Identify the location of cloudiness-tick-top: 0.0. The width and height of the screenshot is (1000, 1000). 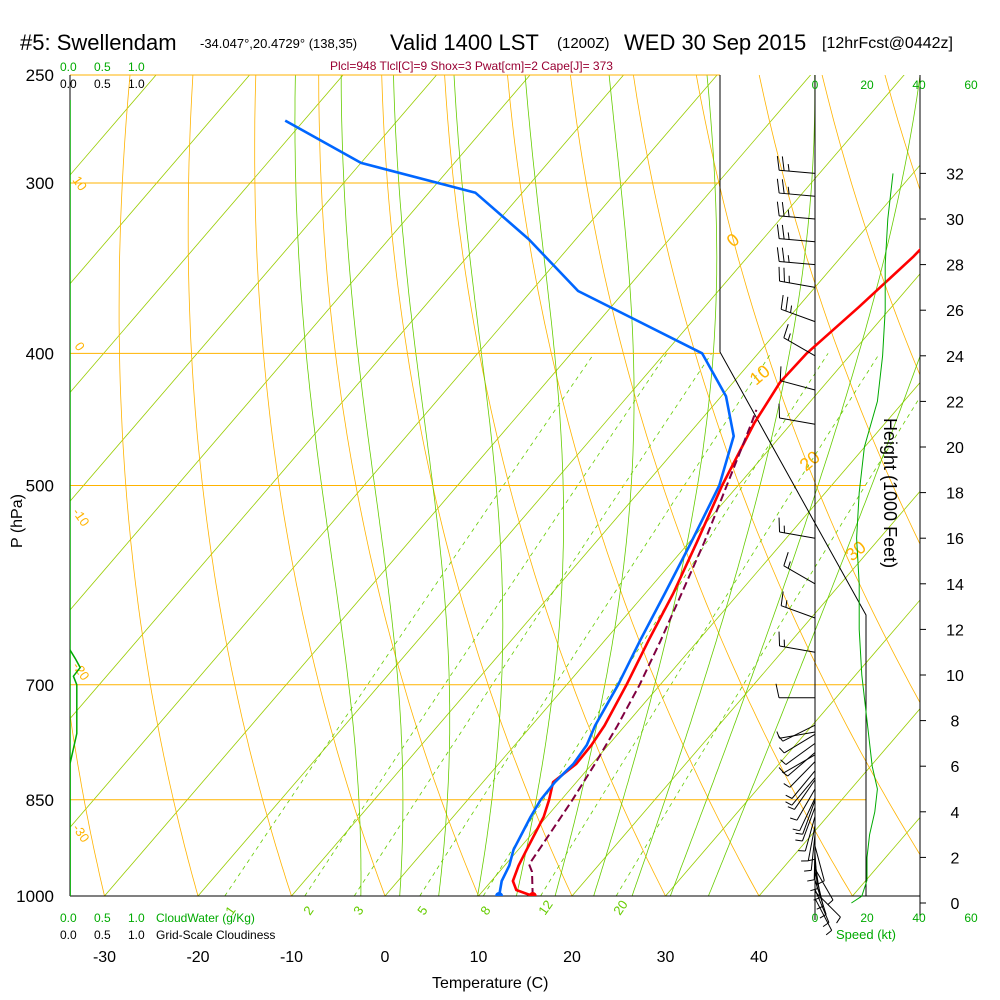
(68, 84).